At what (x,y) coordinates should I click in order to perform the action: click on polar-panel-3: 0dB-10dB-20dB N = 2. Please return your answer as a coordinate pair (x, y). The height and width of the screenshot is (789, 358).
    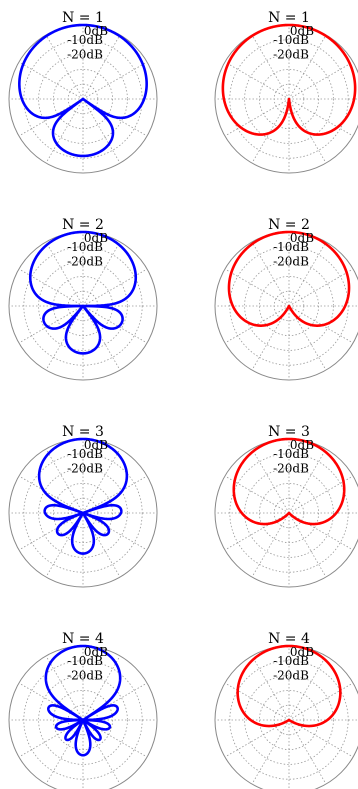
    Looking at the image, I should click on (83, 299).